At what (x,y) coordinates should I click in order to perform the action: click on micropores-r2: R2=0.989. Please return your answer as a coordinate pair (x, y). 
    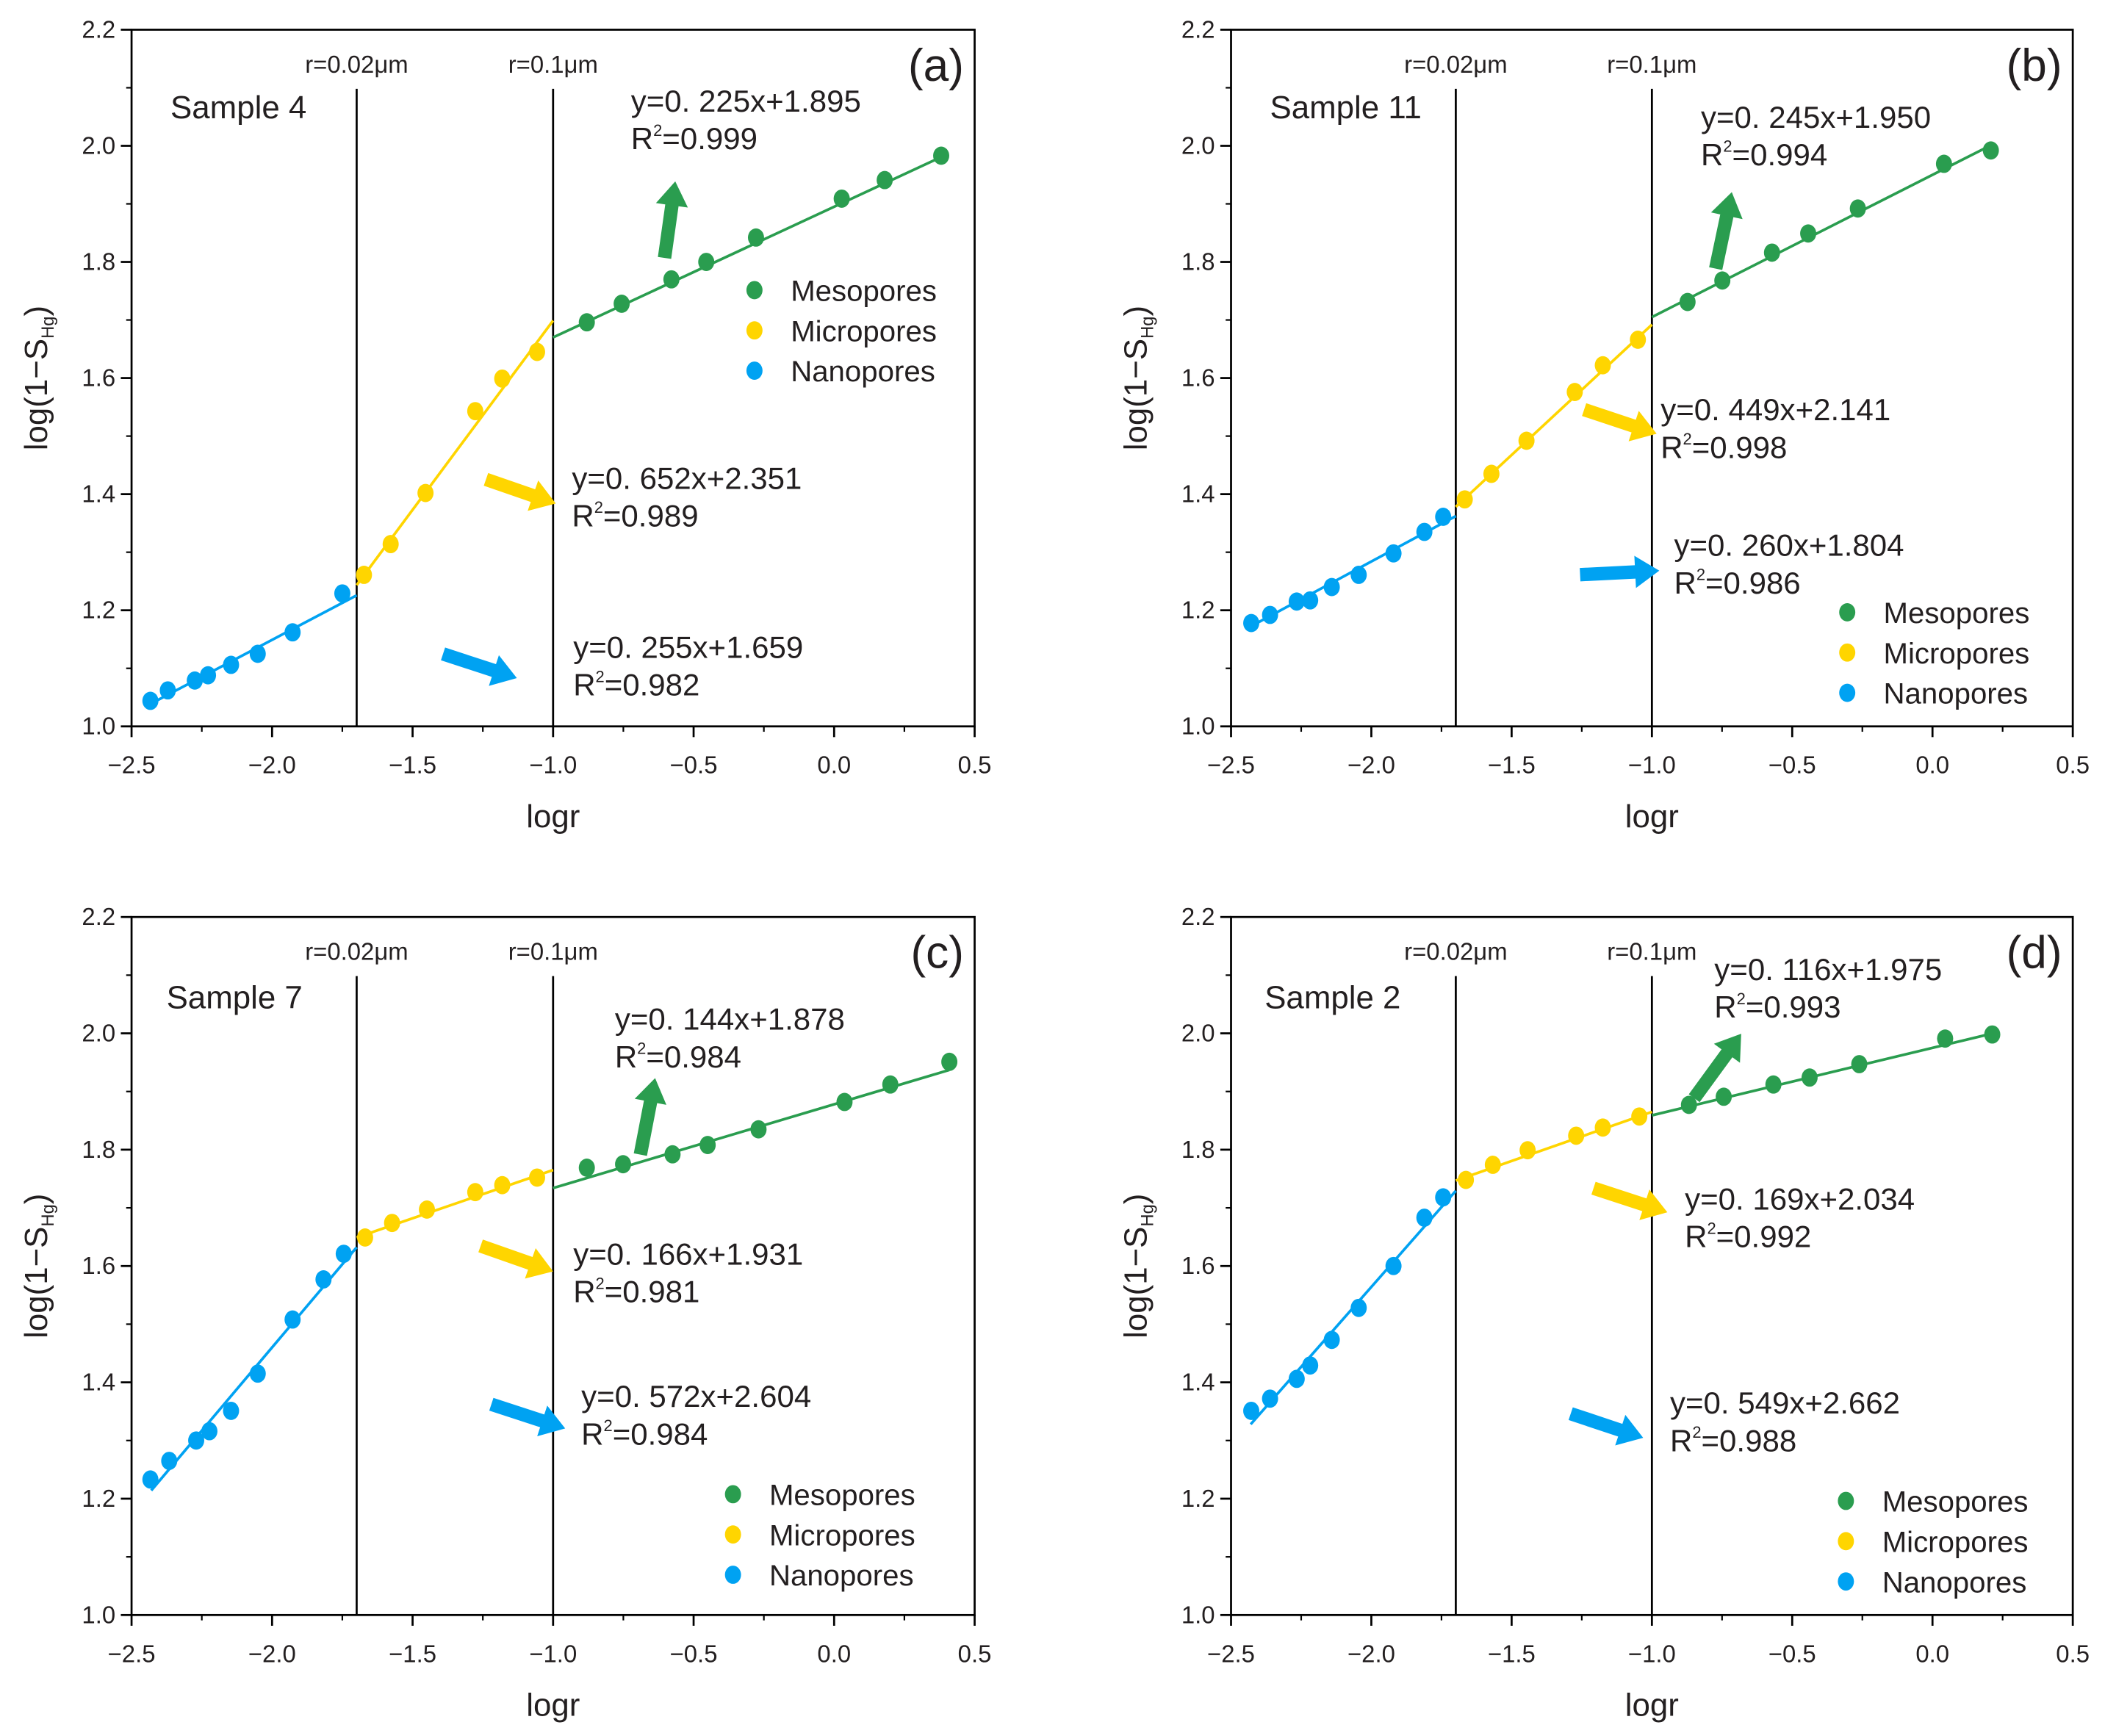
    Looking at the image, I should click on (635, 515).